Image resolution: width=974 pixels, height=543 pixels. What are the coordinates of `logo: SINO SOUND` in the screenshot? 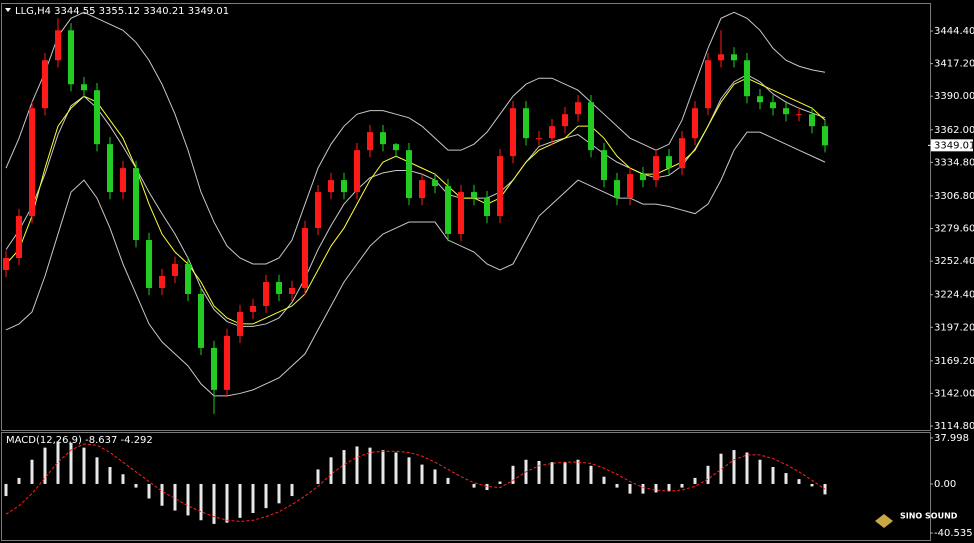 It's located at (916, 520).